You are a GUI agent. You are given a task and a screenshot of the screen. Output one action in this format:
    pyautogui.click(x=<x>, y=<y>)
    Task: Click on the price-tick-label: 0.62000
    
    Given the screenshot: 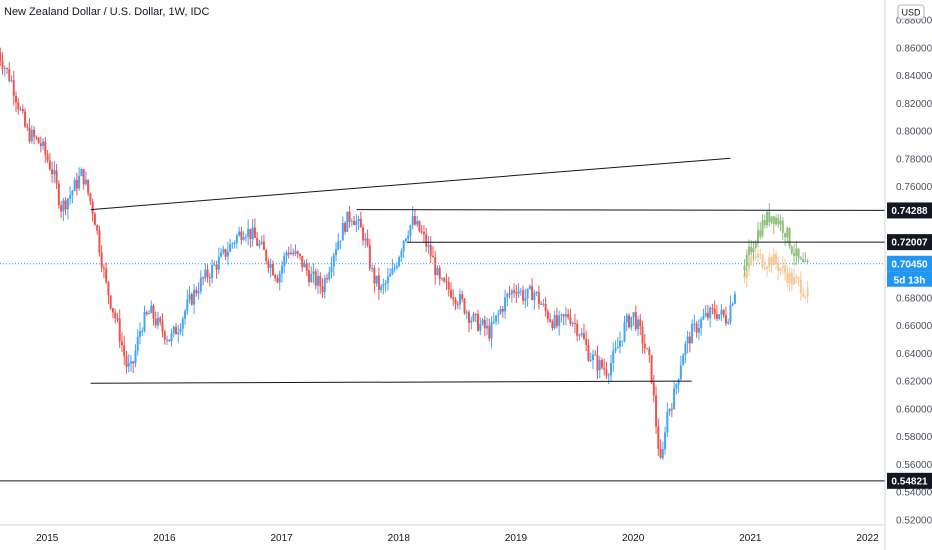 What is the action you would take?
    pyautogui.click(x=914, y=382)
    